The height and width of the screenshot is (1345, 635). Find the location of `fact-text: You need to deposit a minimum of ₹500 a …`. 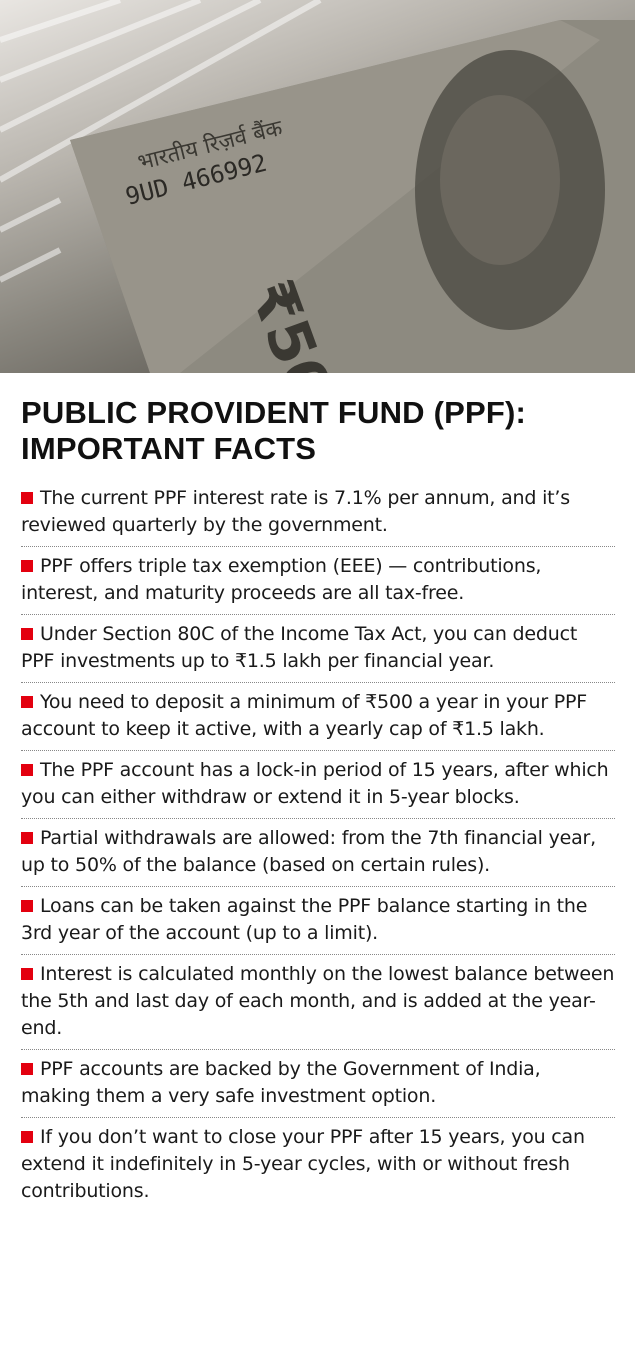

fact-text: You need to deposit a minimum of ₹500 a … is located at coordinates (304, 715).